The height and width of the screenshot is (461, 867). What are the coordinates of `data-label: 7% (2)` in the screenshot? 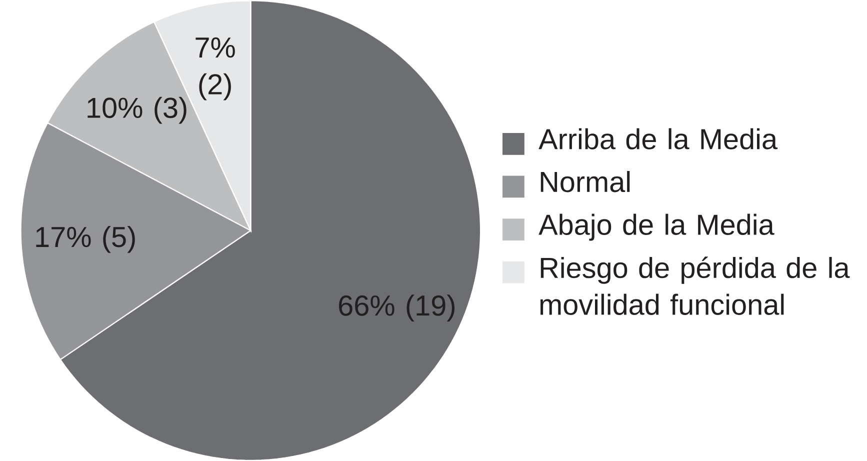 It's located at (215, 68).